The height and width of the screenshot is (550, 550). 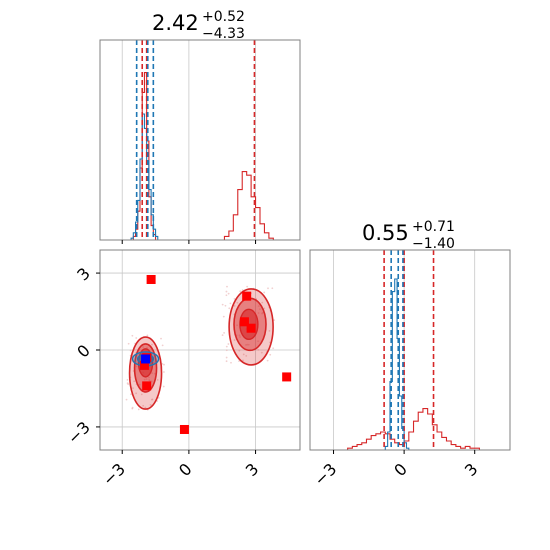 I want to click on title-plus: +0.71, so click(x=433, y=227).